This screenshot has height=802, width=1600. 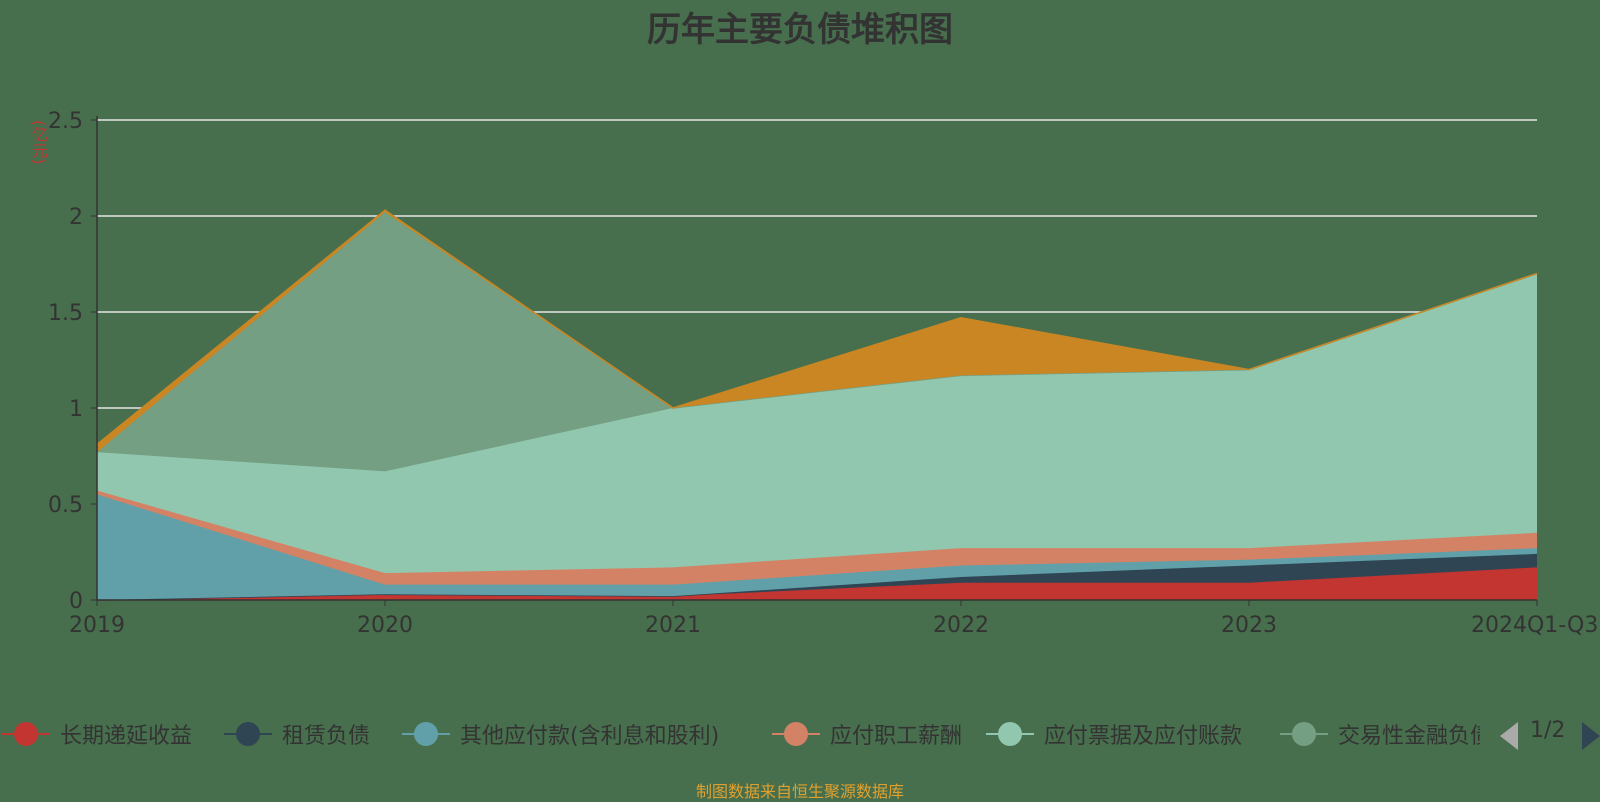 I want to click on legend-label: 应付职工薪酬, so click(x=896, y=736).